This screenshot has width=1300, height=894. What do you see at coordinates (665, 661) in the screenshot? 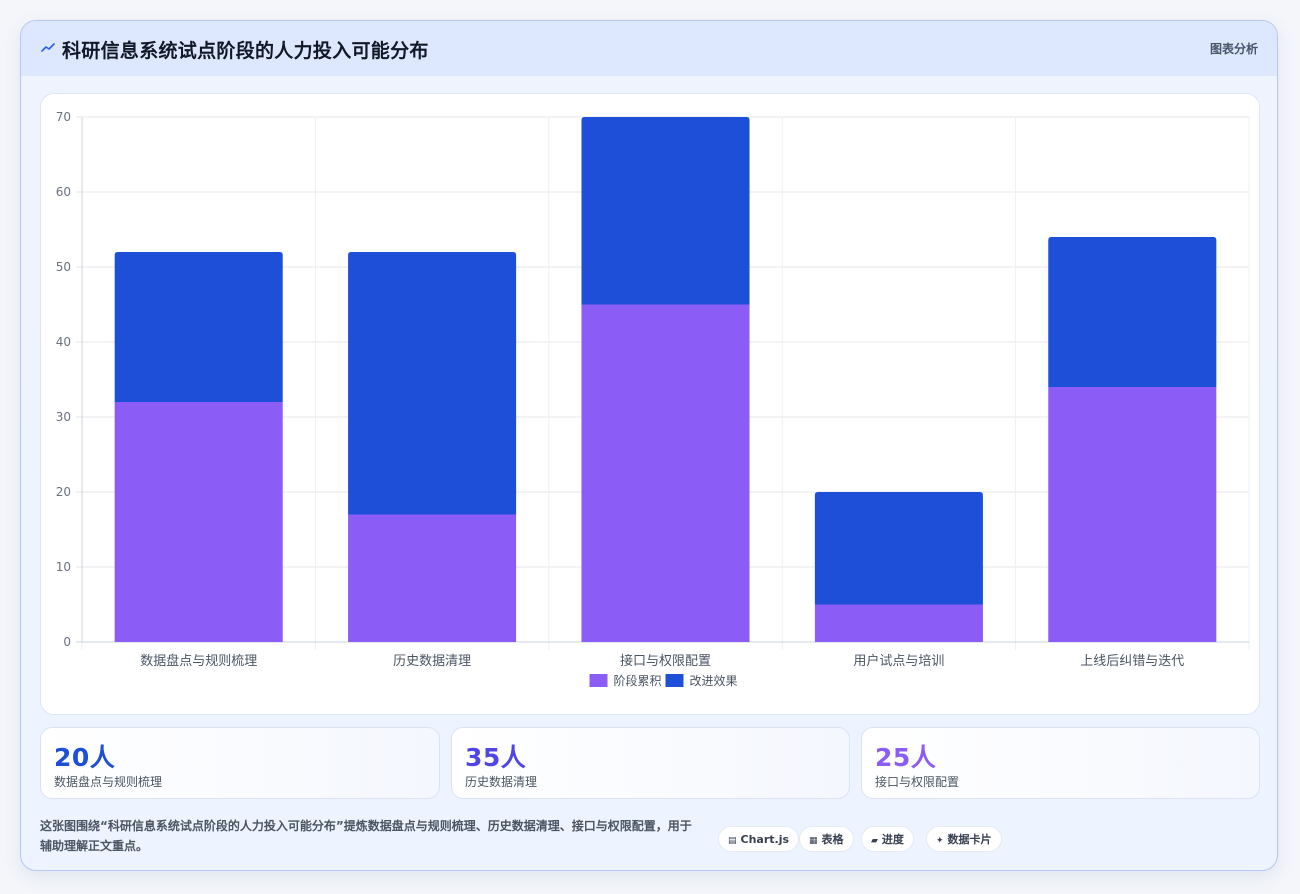
I see `x-tick-label: 接口与权限配置` at bounding box center [665, 661].